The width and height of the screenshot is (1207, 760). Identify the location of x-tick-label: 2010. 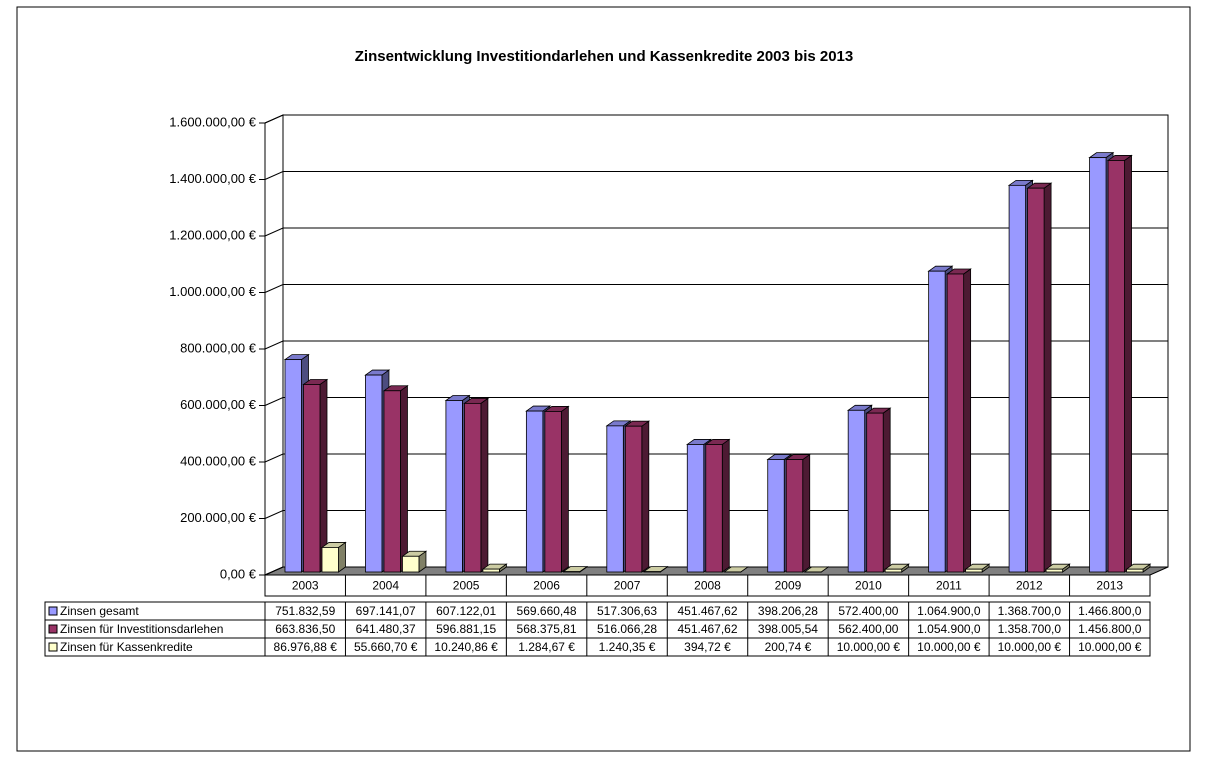
(868, 586).